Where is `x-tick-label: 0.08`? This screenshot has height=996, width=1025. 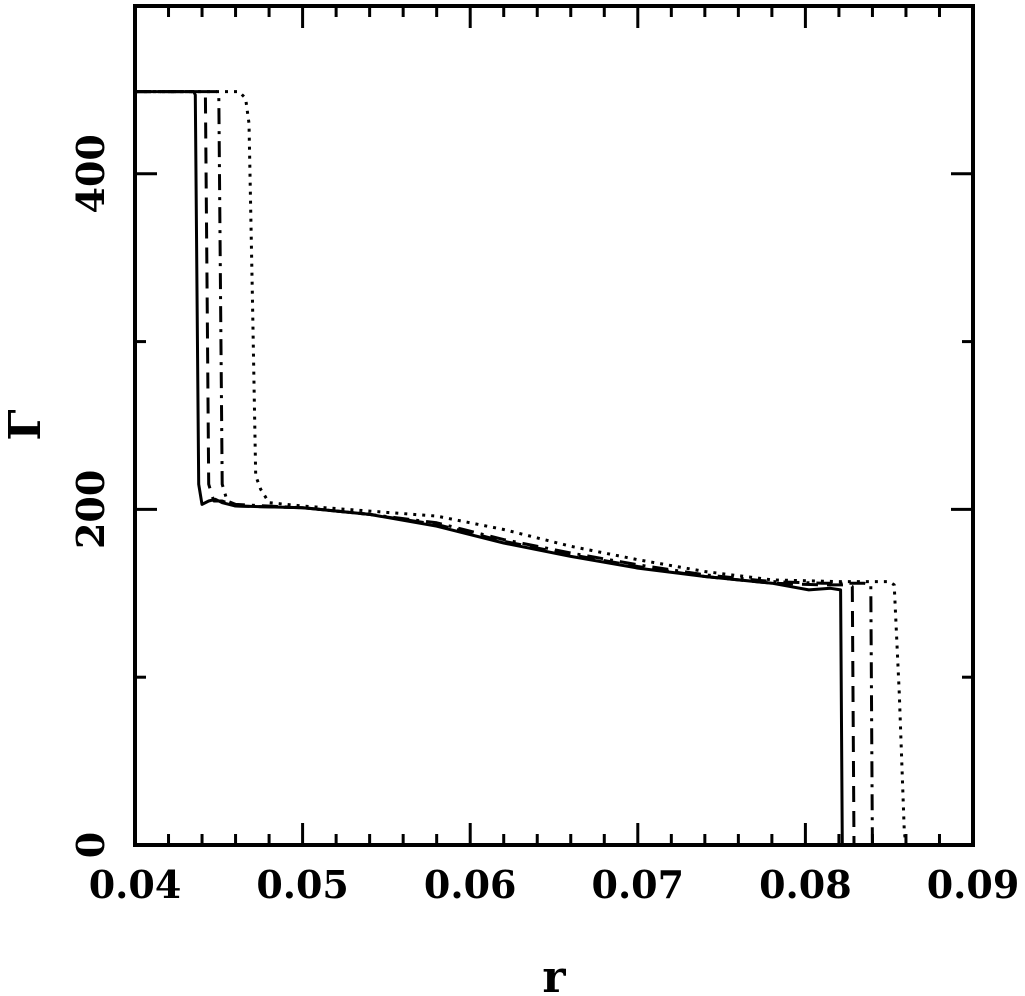 x-tick-label: 0.08 is located at coordinates (805, 884).